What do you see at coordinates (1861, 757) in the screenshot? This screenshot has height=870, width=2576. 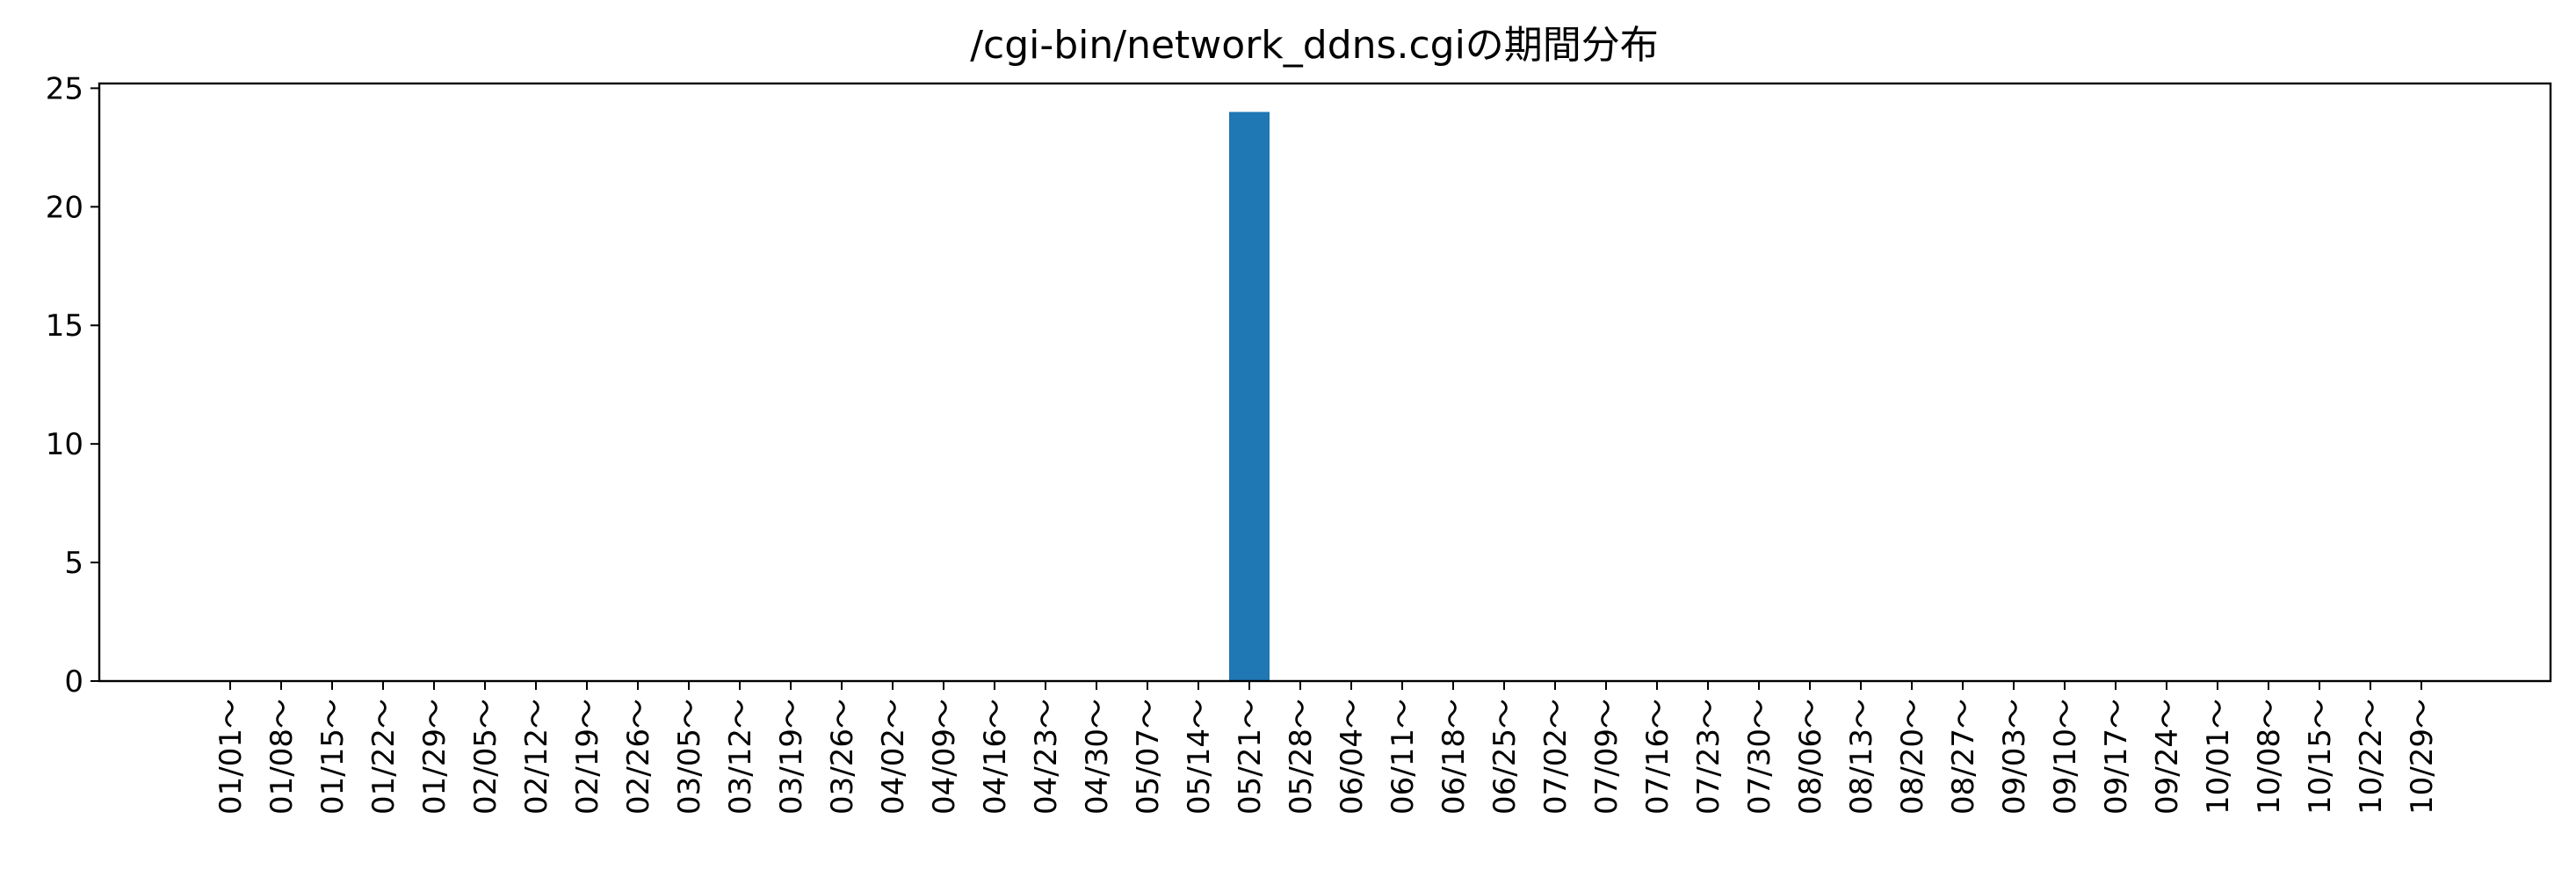 I see `x-tick-label: 08/13～` at bounding box center [1861, 757].